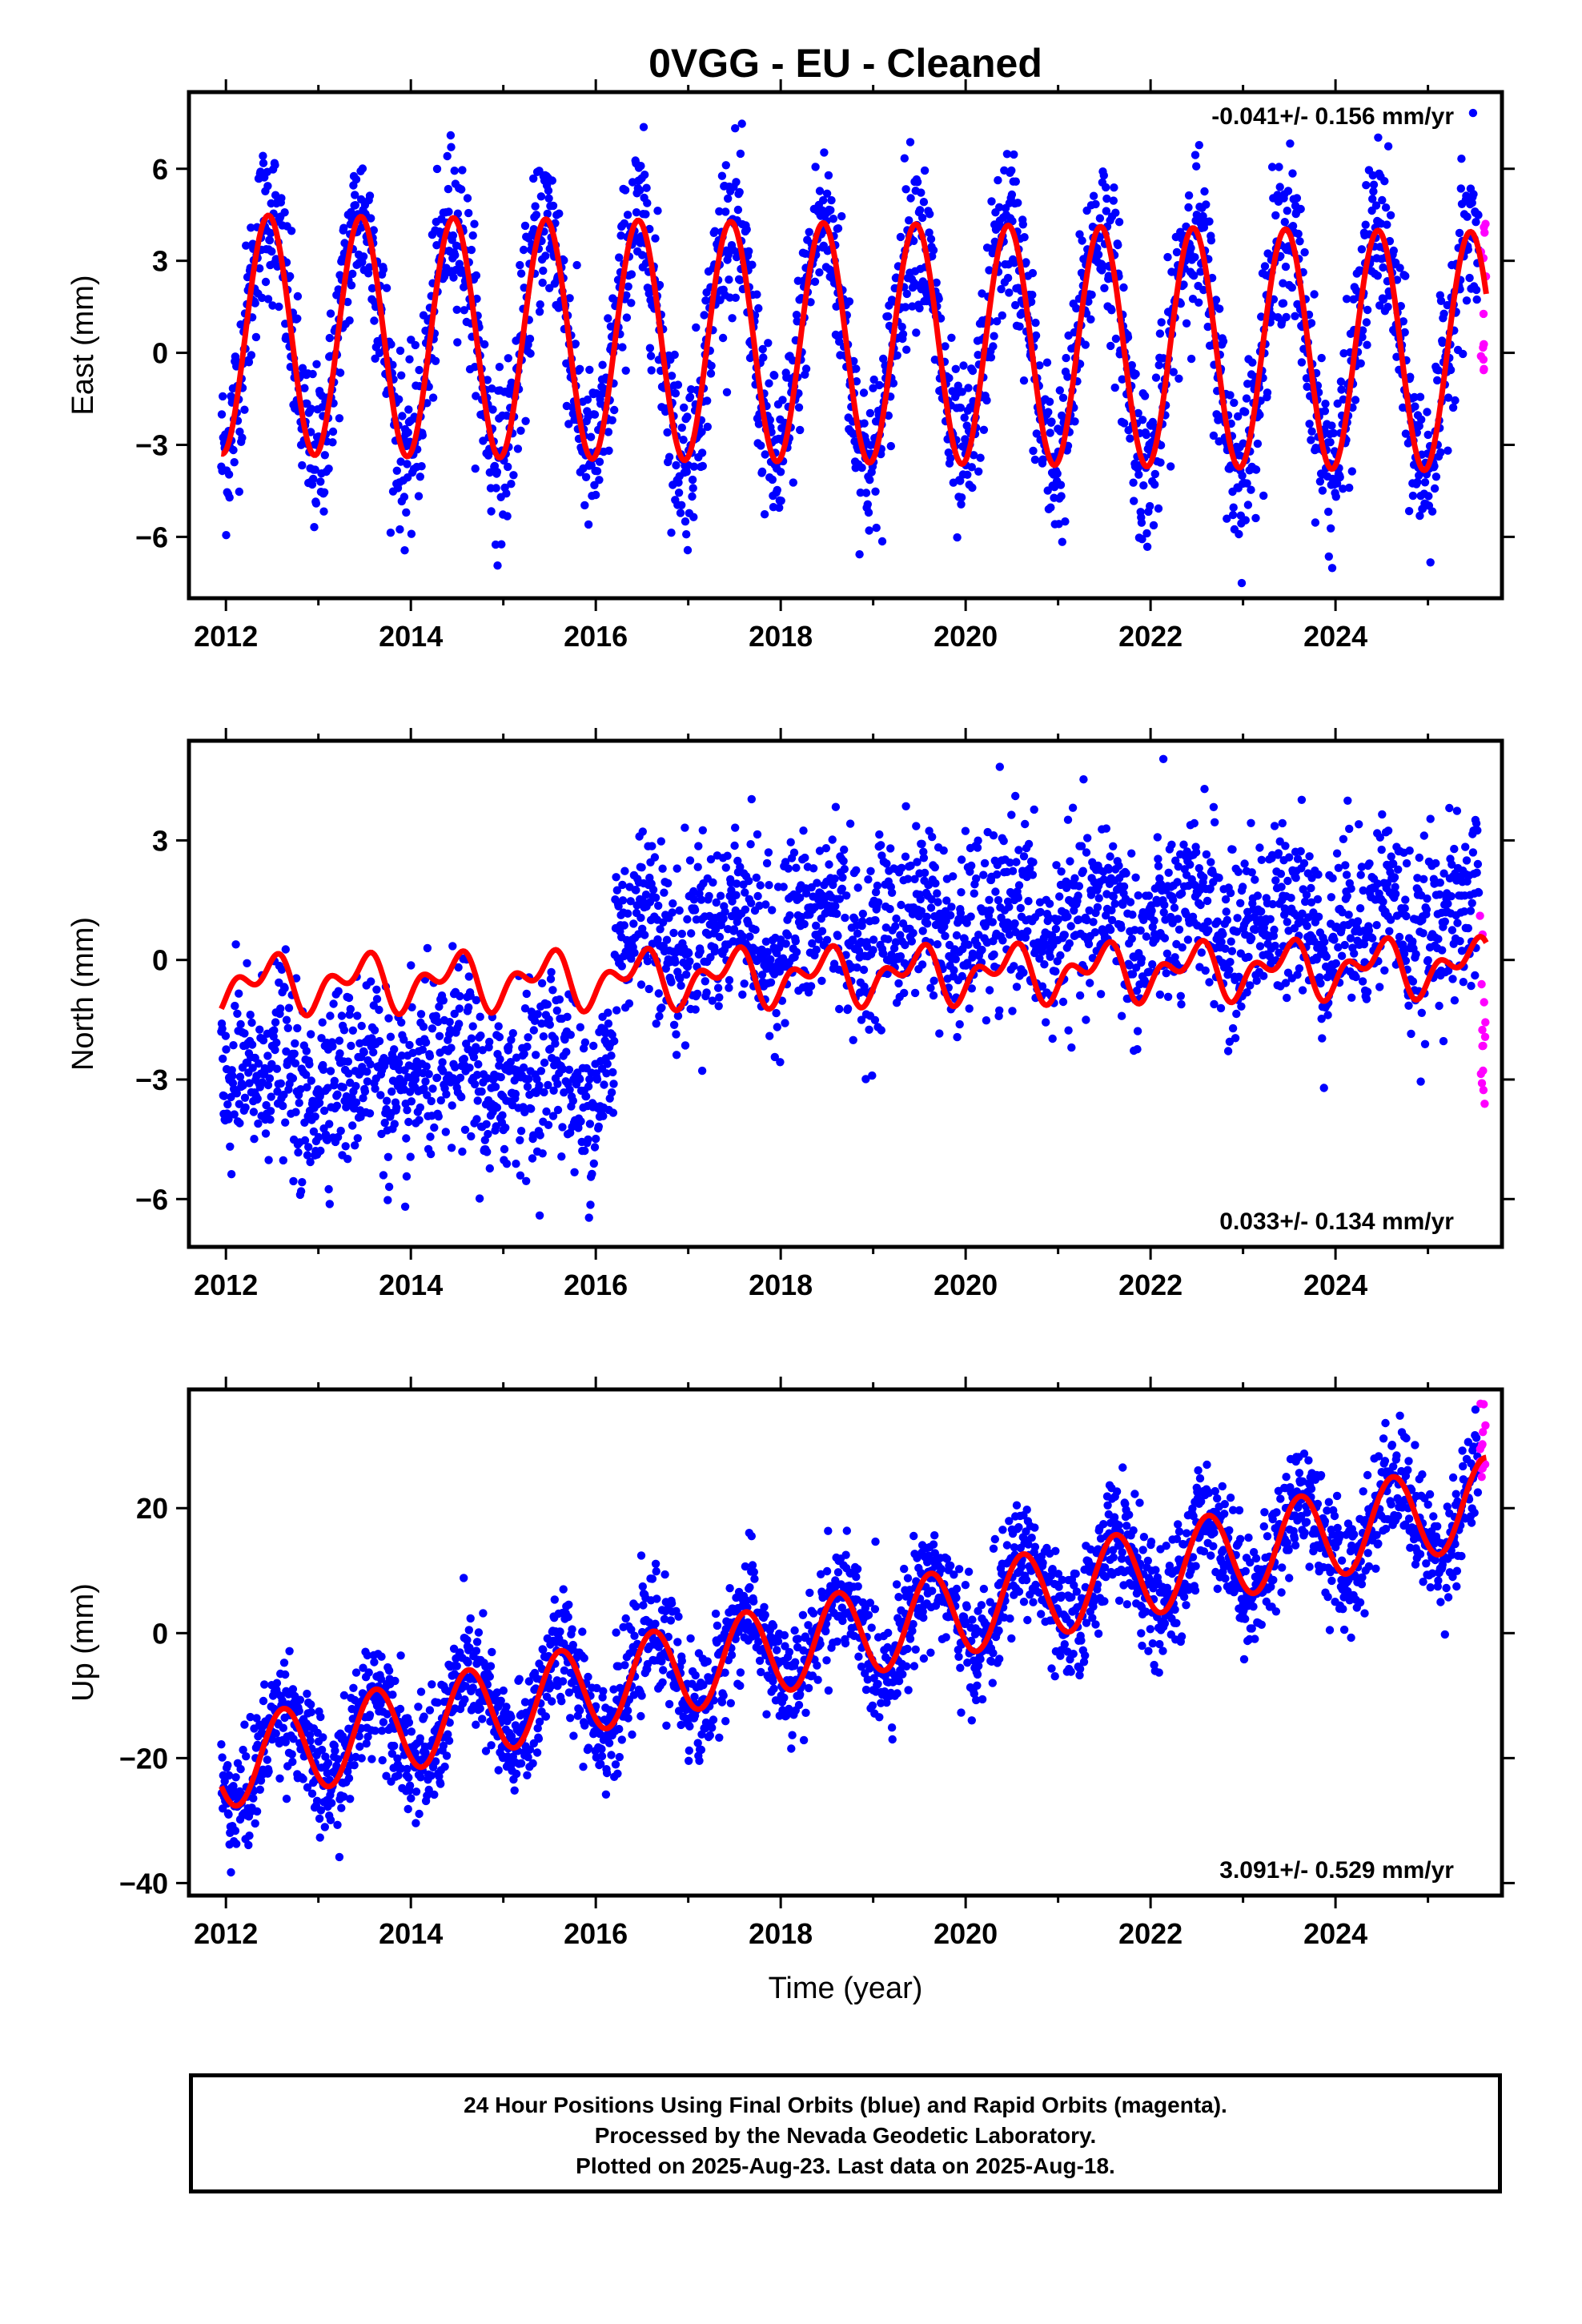 This screenshot has height=2324, width=1582. Describe the element at coordinates (411, 636) in the screenshot. I see `x-tick-label: 2014` at that location.